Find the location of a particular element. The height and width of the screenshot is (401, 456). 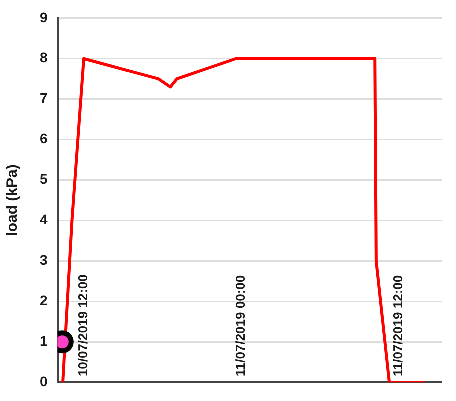

y-tick-label: 7 is located at coordinates (44, 98).